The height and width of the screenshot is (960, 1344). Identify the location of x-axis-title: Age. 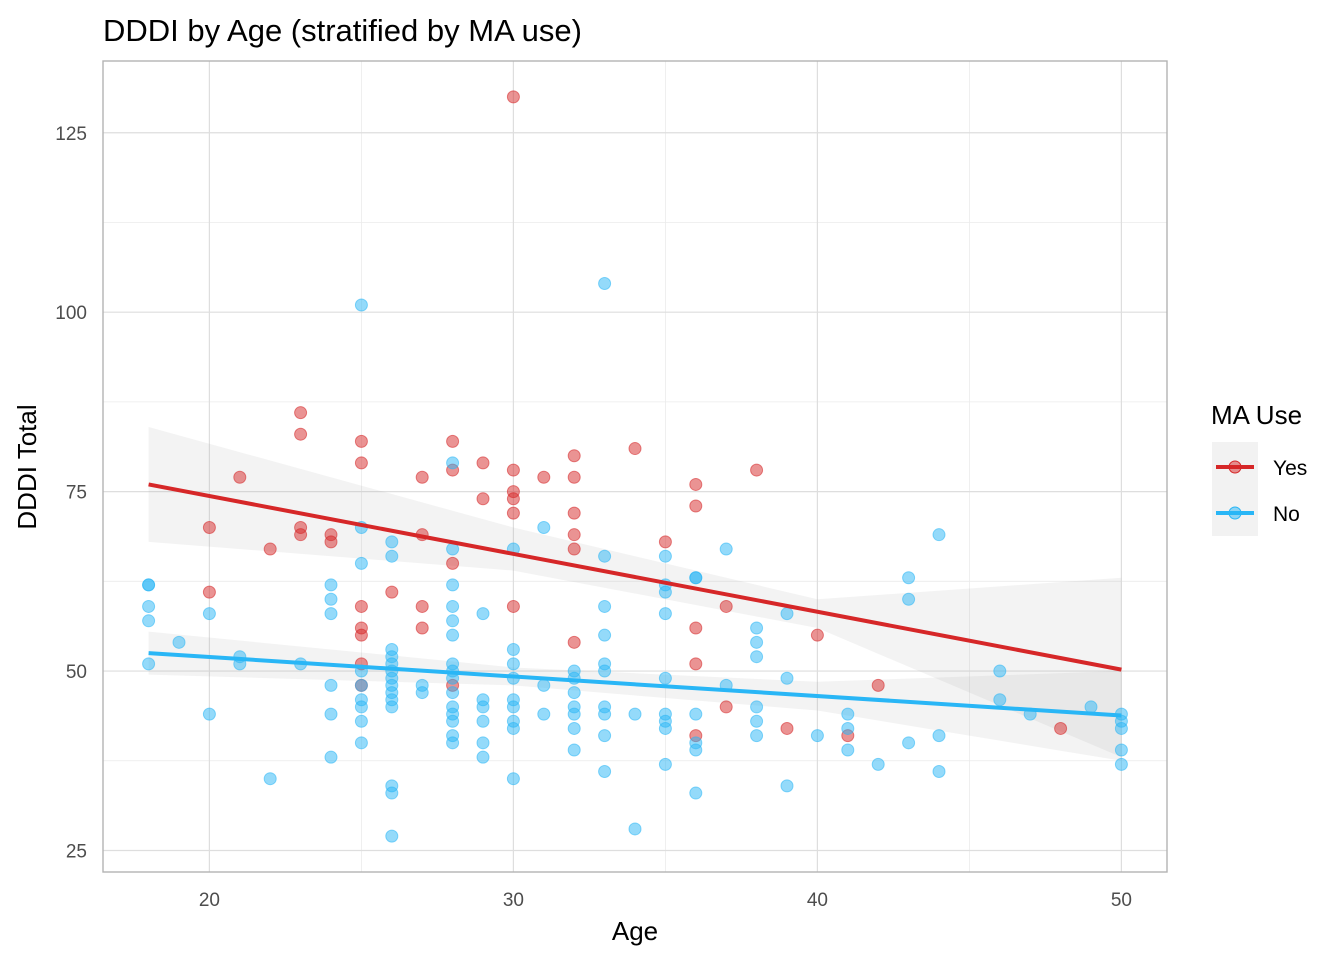
(635, 931).